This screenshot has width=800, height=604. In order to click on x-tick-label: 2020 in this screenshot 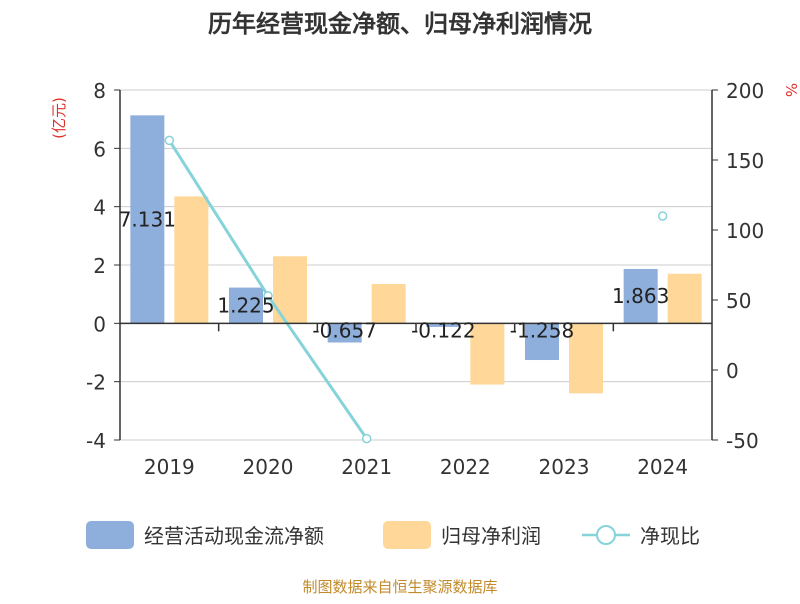, I will do `click(268, 467)`.